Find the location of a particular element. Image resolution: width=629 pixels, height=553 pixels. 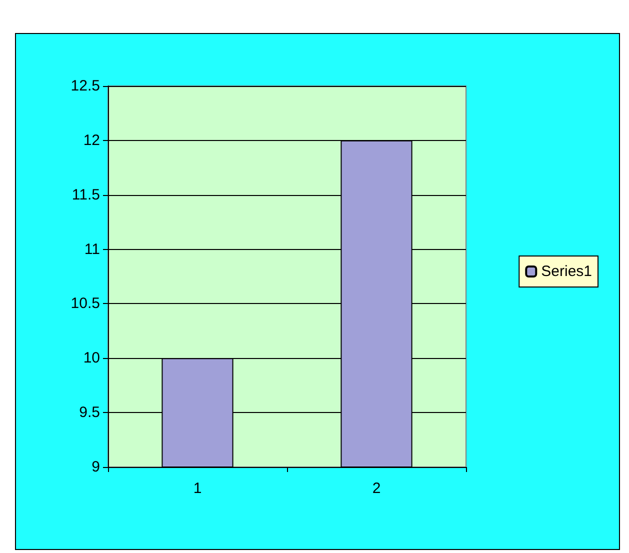

y-tick-label: 11 is located at coordinates (92, 249).